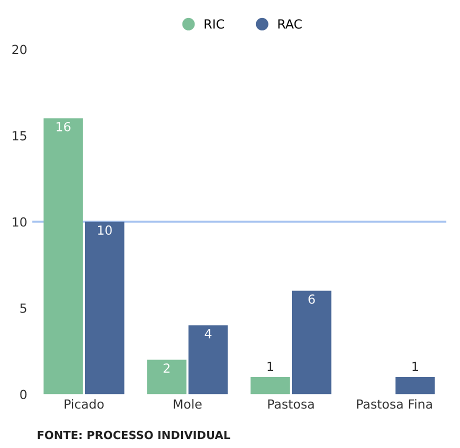 The width and height of the screenshot is (460, 448). Describe the element at coordinates (394, 404) in the screenshot. I see `x-tick-label: Pastosa Fina` at that location.